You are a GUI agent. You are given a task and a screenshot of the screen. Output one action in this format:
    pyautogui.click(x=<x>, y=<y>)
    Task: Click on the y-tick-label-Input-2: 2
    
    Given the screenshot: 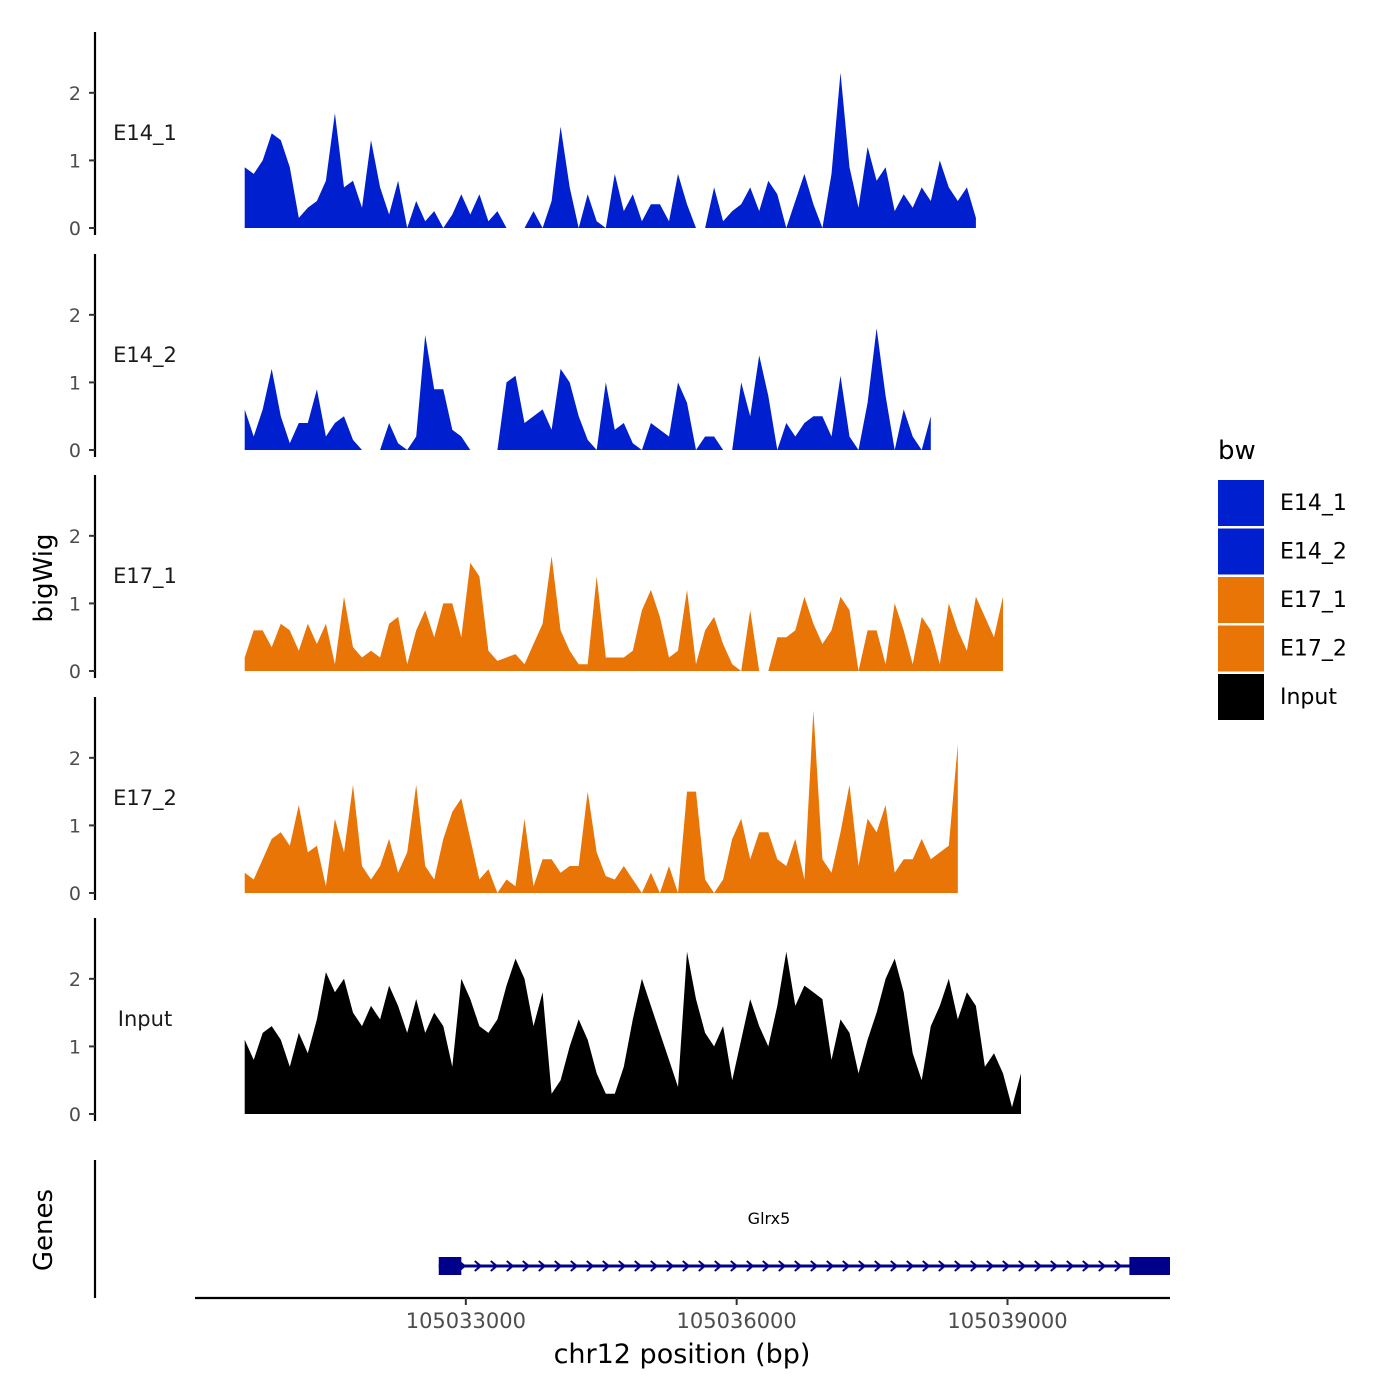 What is the action you would take?
    pyautogui.click(x=75, y=980)
    